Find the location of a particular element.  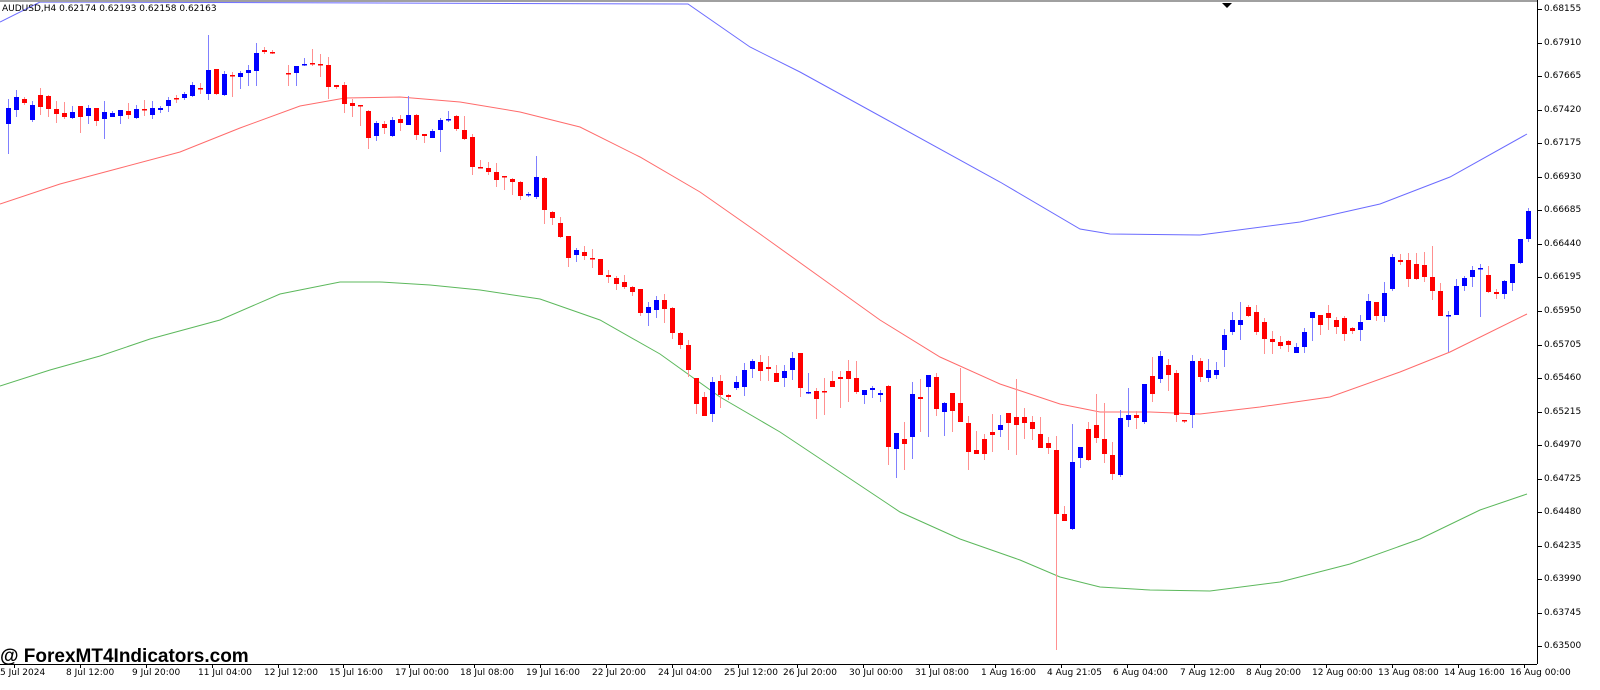

time-label: 6 Aug 04:00 is located at coordinates (1140, 673).